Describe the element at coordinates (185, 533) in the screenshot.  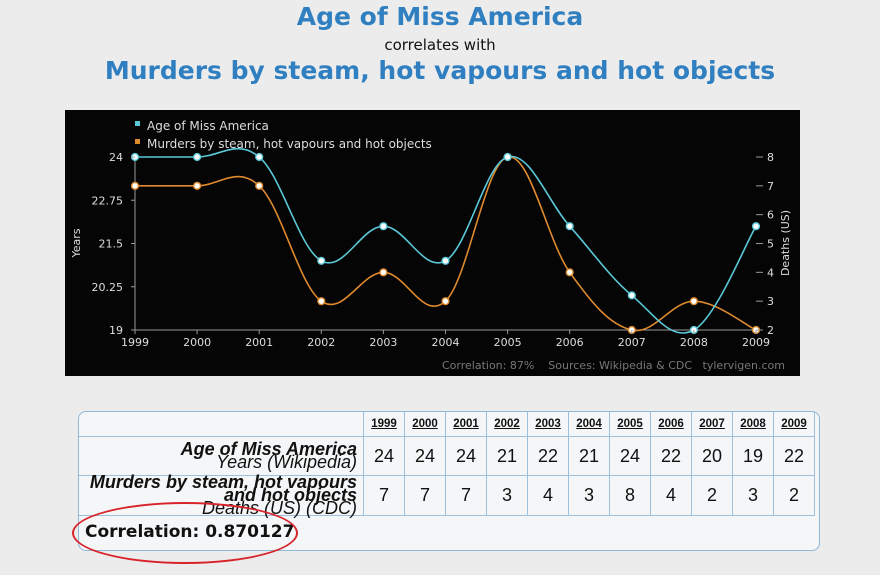
I see `highlight-ellipse` at that location.